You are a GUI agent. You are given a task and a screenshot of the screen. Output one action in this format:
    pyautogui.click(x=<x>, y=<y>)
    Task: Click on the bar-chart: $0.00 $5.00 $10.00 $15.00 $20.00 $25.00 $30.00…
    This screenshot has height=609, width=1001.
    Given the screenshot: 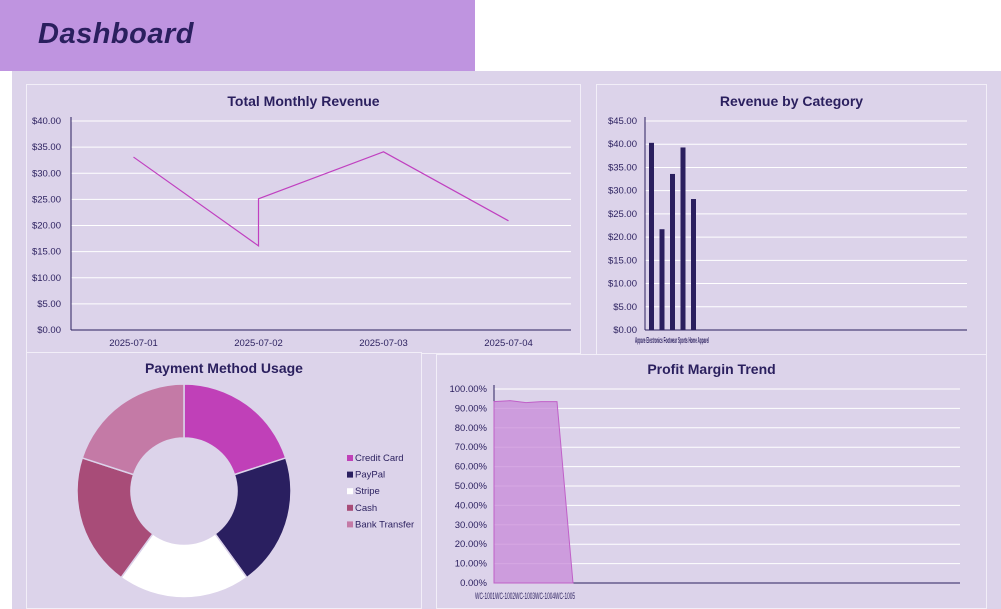 What is the action you would take?
    pyautogui.click(x=787, y=230)
    